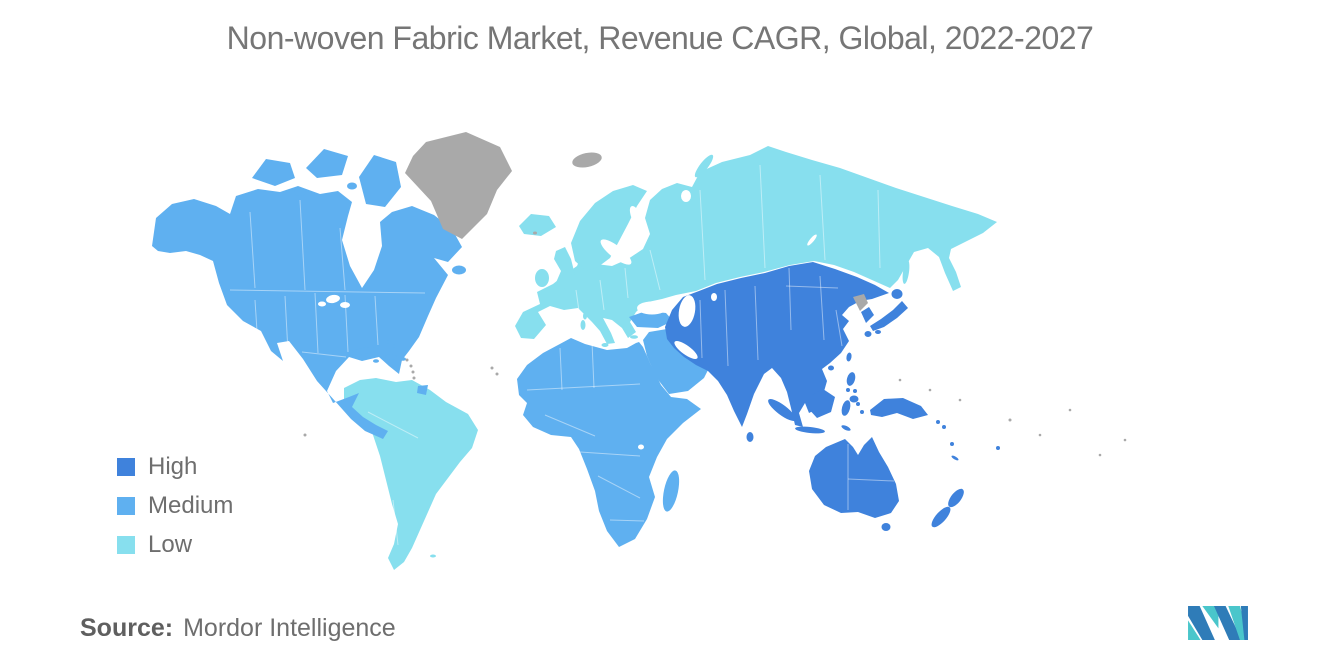  I want to click on region-cuba, so click(363, 351).